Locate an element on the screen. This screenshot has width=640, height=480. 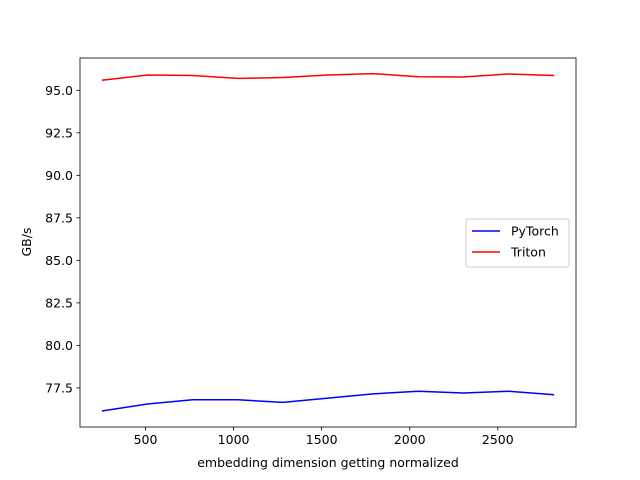
x-axis-ticks: 500 1000 1500 2000 2500 is located at coordinates (324, 437).